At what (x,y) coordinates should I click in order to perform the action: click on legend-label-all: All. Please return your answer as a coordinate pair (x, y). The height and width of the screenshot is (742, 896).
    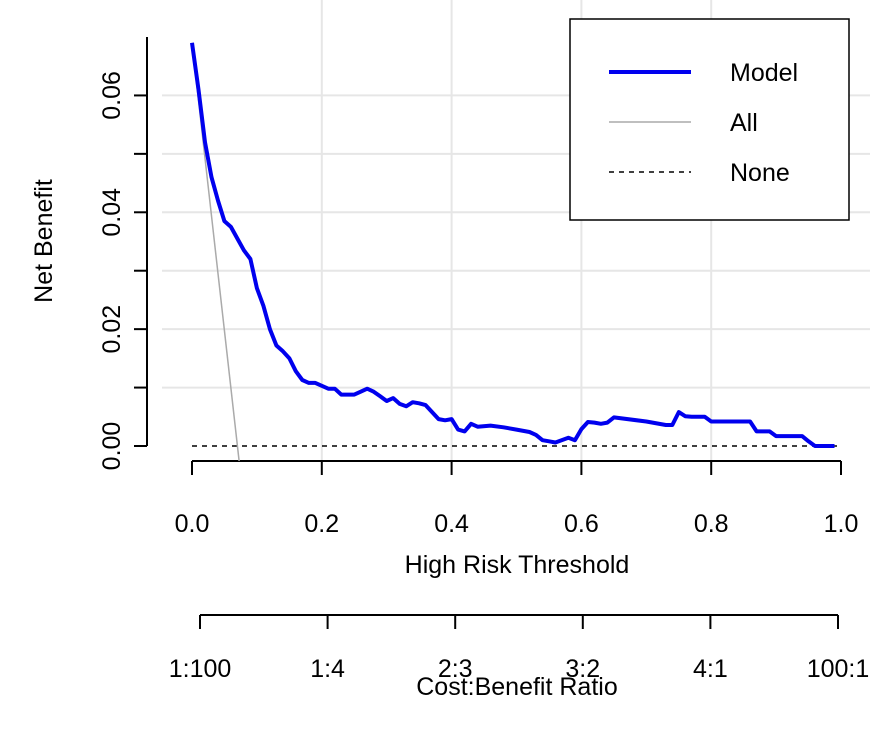
    Looking at the image, I should click on (744, 123).